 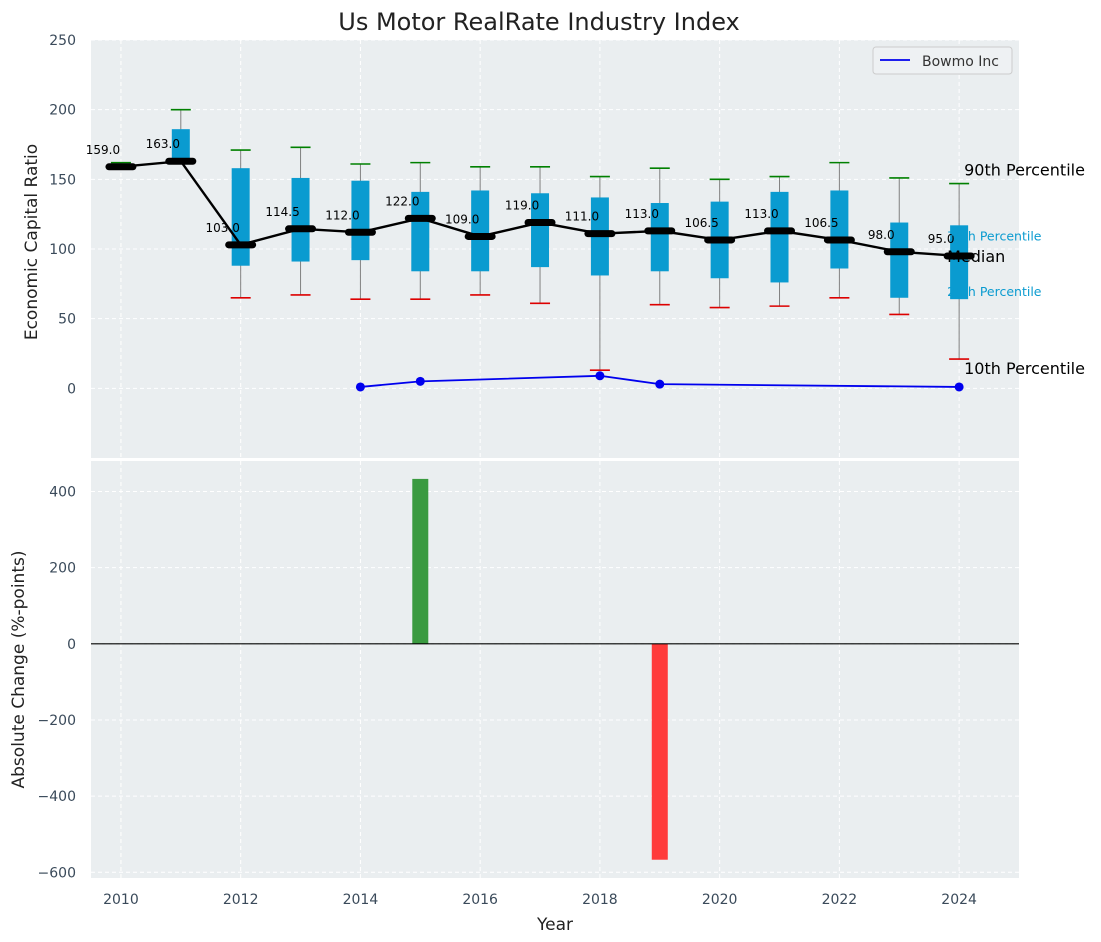 What do you see at coordinates (540, 900) in the screenshot?
I see `x-ticks: 2010 2012 2014 2016 2018 2020 2022 2024` at bounding box center [540, 900].